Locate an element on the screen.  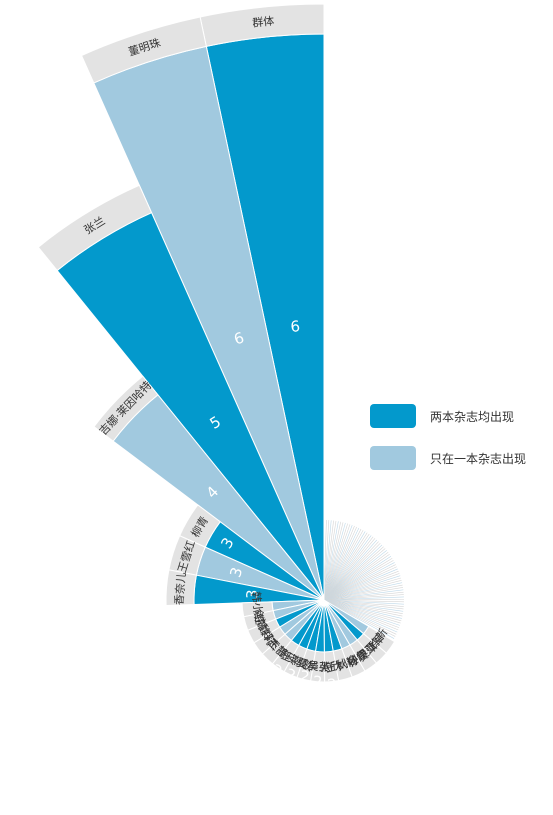
band-张欣 is located at coordinates (331, 666).